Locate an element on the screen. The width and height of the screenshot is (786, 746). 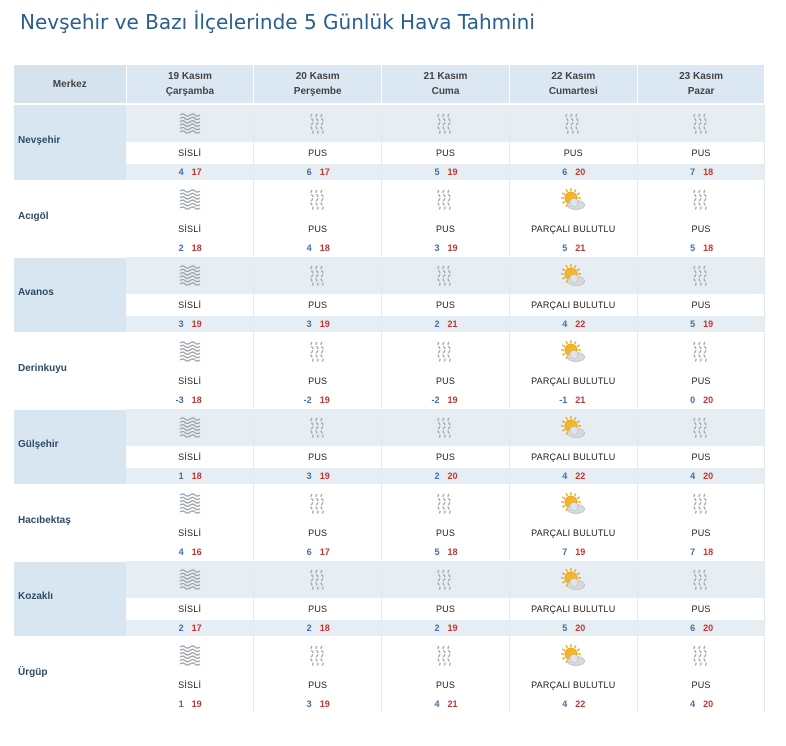
forecast-row: Ürgüp is located at coordinates (390, 675).